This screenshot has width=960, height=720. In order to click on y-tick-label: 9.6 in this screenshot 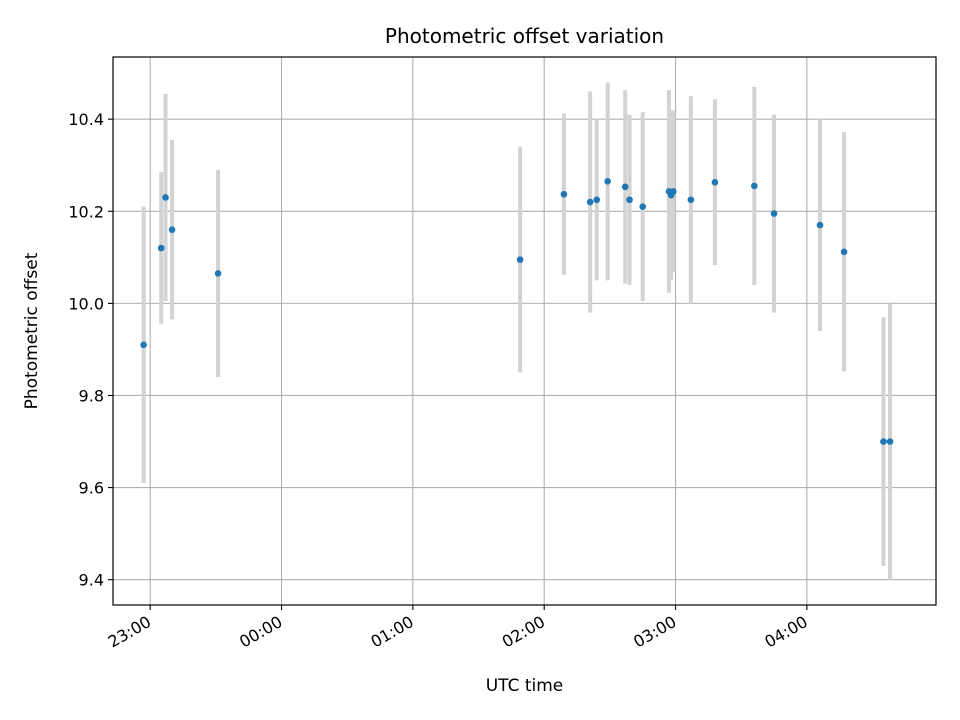, I will do `click(91, 488)`.